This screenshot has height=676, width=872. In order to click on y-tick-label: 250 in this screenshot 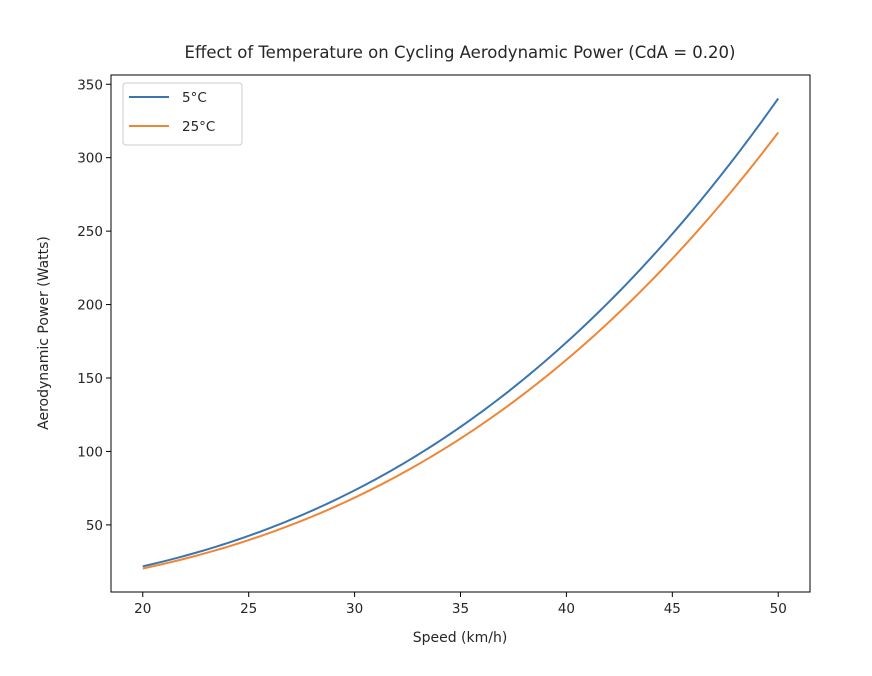, I will do `click(90, 232)`.